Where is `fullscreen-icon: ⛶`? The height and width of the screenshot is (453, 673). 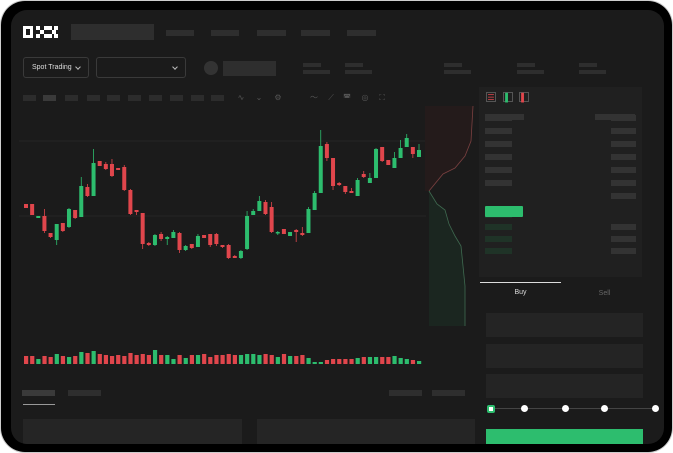
fullscreen-icon: ⛶ is located at coordinates (382, 97).